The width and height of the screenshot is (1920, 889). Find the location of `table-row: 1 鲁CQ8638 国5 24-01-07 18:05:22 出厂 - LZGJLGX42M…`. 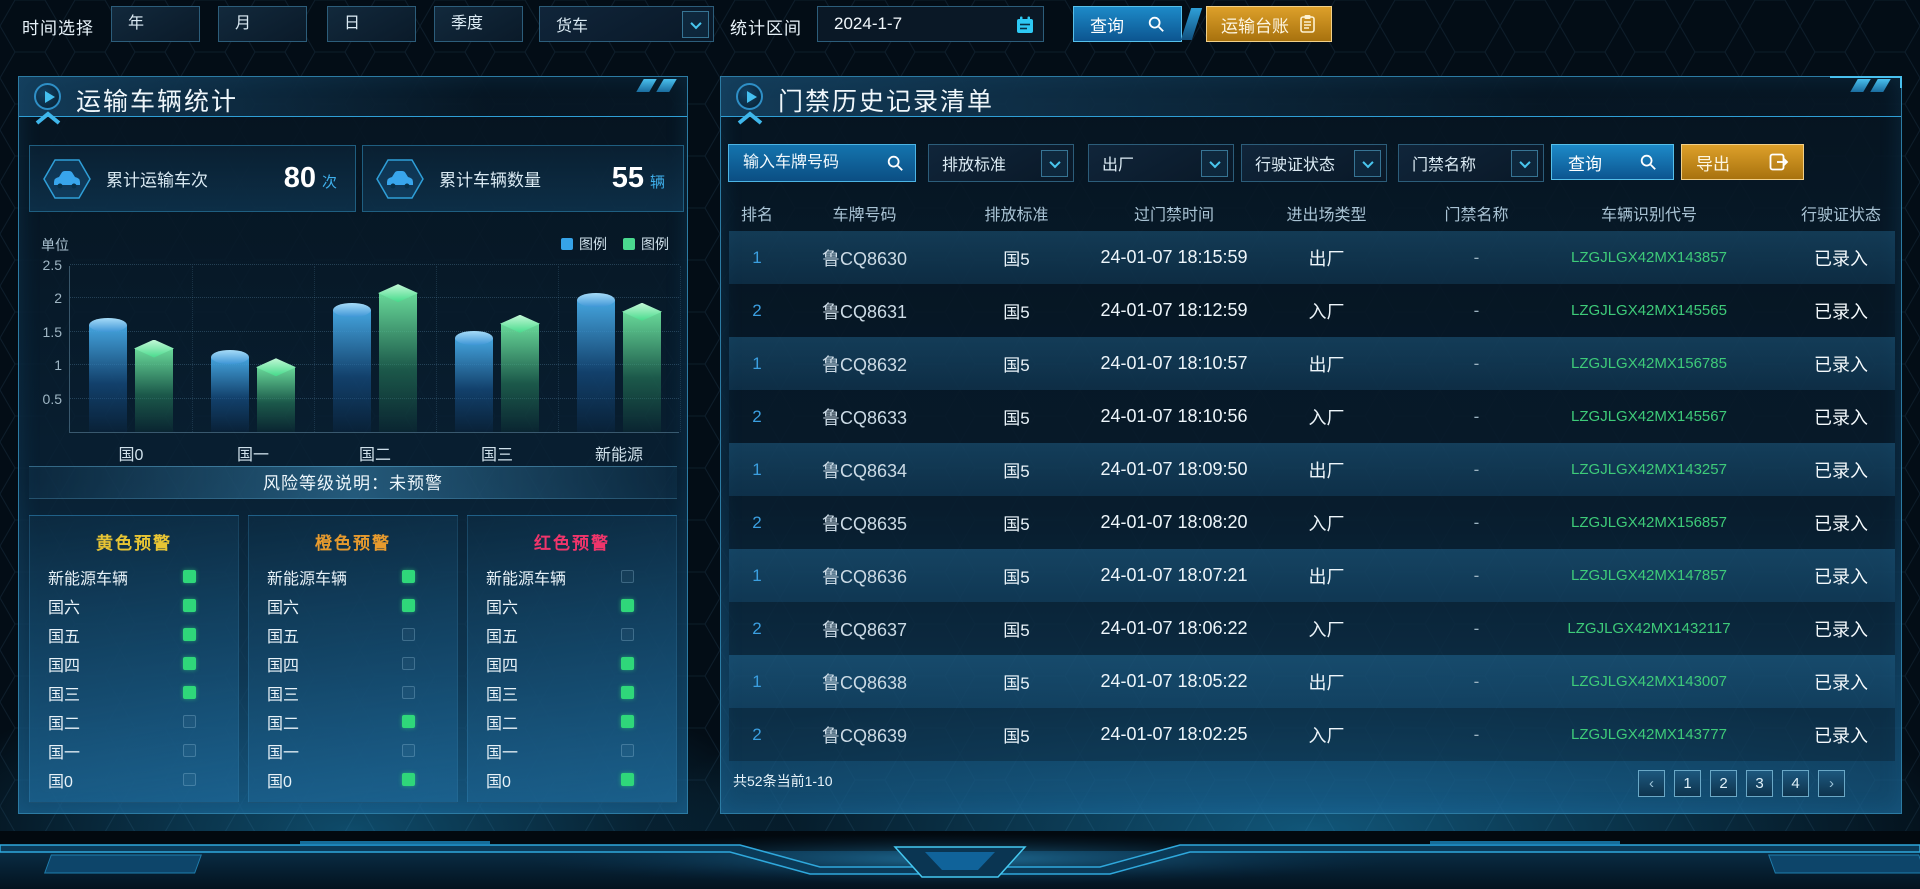

table-row: 1 鲁CQ8638 国5 24-01-07 18:05:22 出厂 - LZGJLGX42M… is located at coordinates (1312, 681).